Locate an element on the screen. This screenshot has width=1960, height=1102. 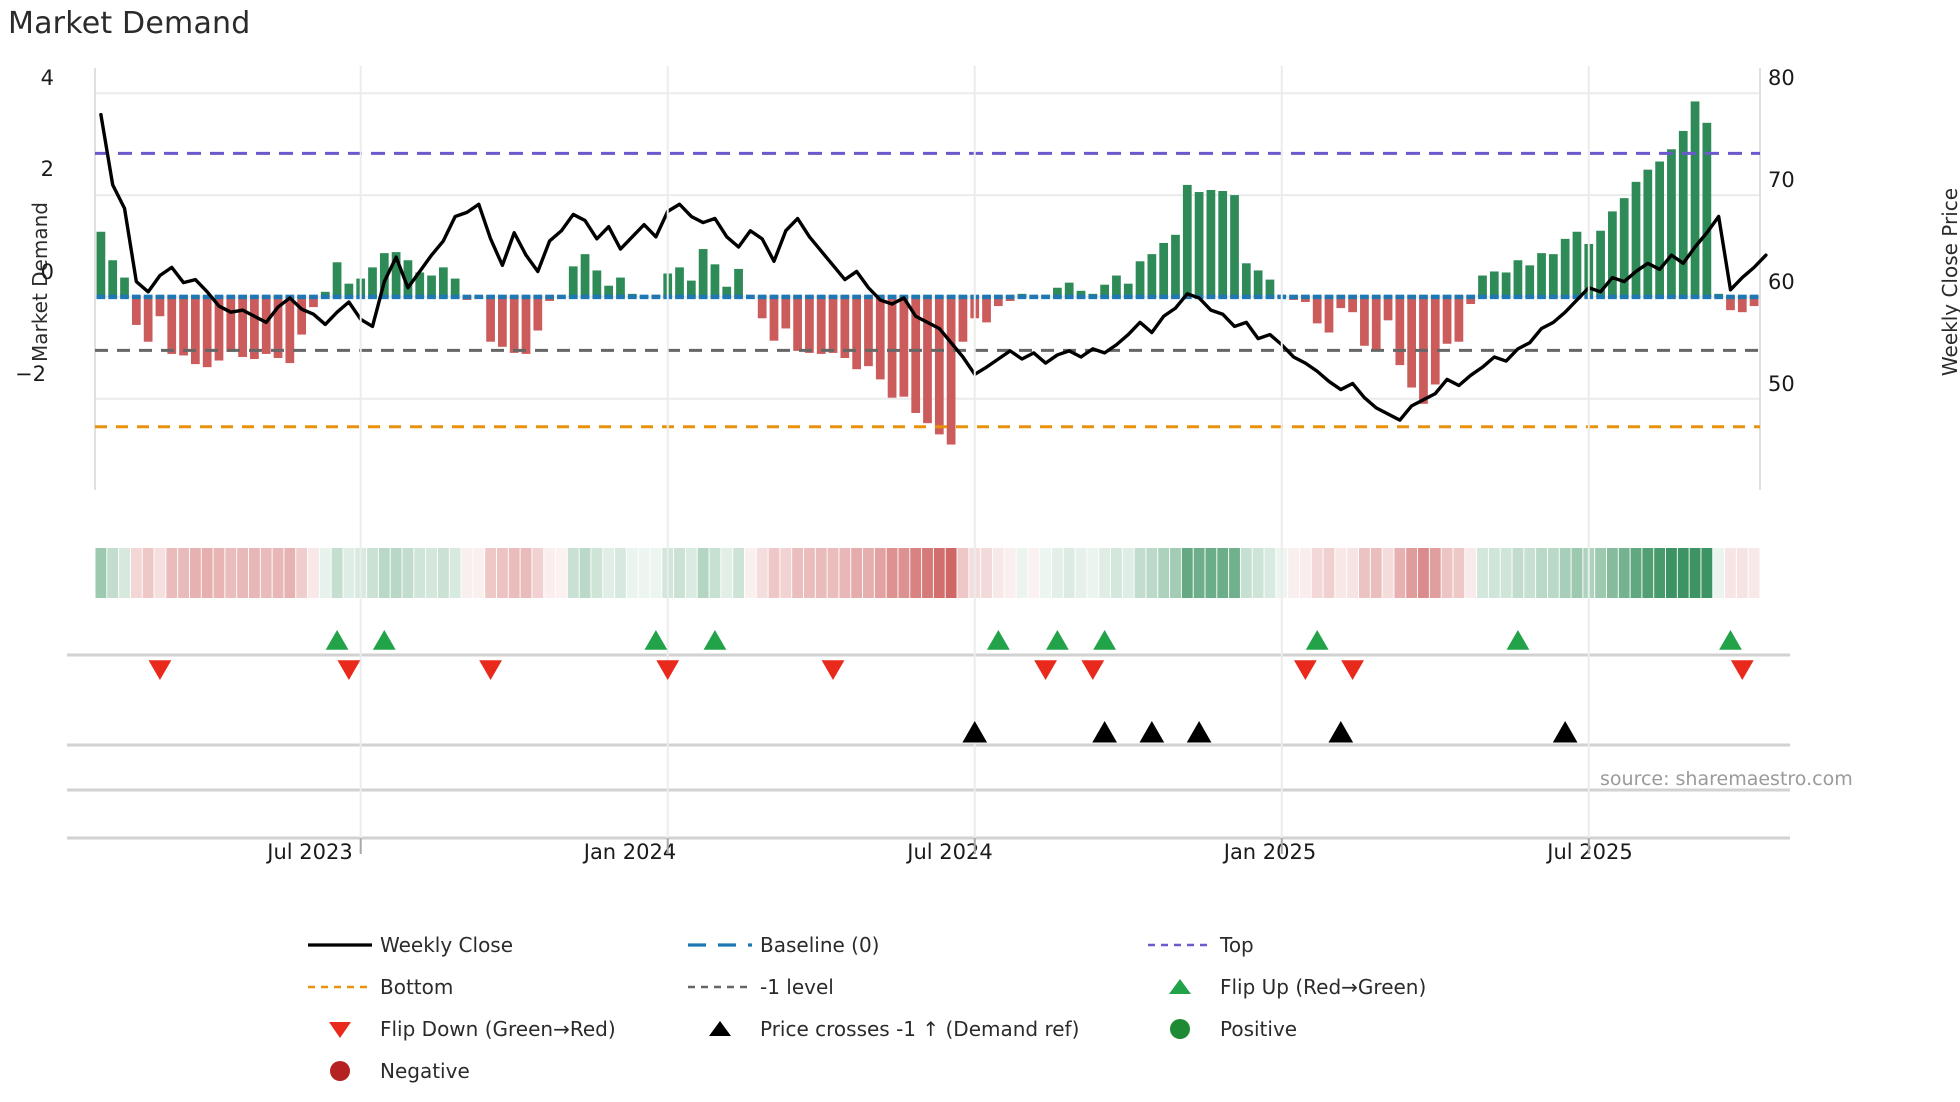
y-left-tick-2: 2 is located at coordinates (47, 169).